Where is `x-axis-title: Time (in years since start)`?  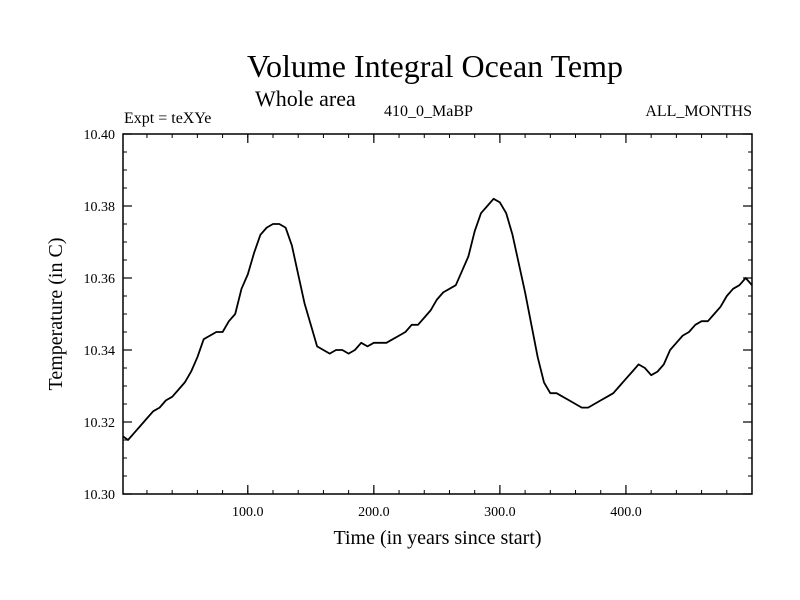 x-axis-title: Time (in years since start) is located at coordinates (437, 538).